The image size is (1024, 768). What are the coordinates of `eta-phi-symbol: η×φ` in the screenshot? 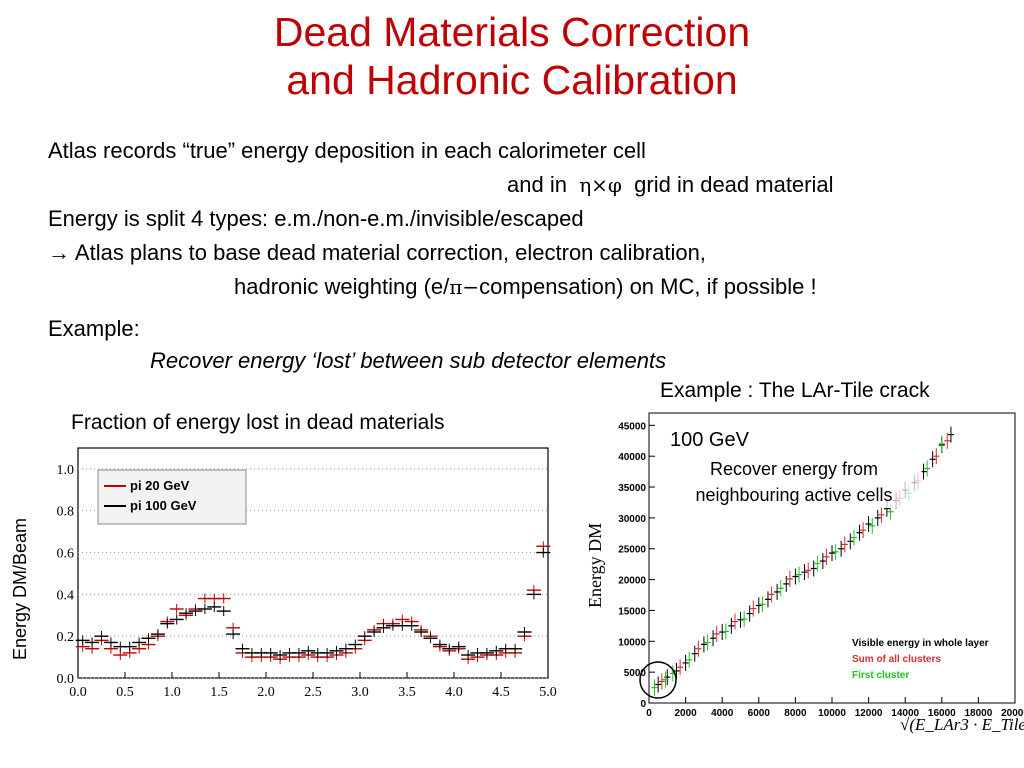 It's located at (600, 185).